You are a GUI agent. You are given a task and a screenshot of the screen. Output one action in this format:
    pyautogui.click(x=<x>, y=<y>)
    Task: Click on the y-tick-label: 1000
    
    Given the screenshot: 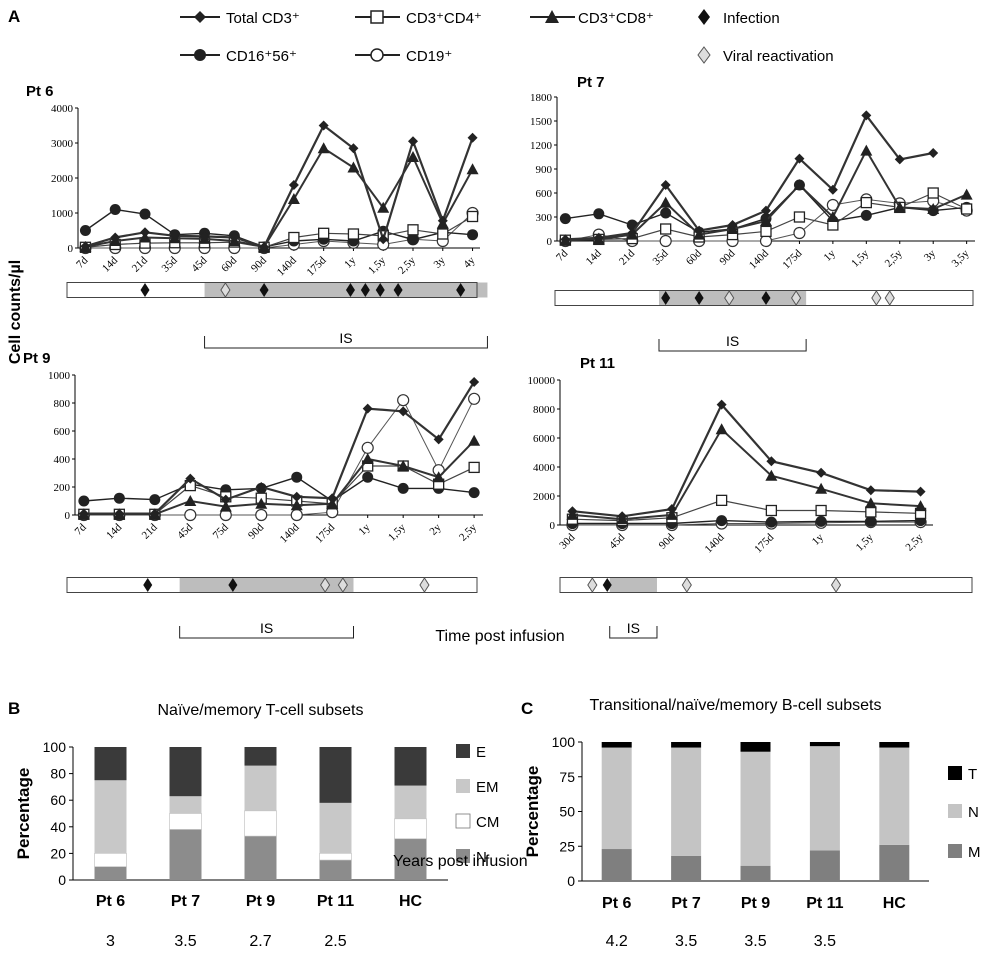 What is the action you would take?
    pyautogui.click(x=59, y=376)
    